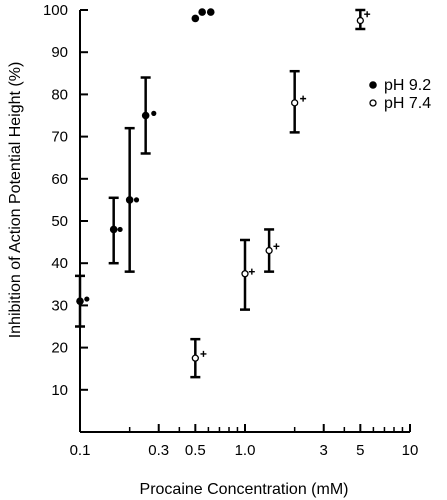 This screenshot has width=447, height=500. Describe the element at coordinates (324, 450) in the screenshot. I see `x-tick-label: 3` at that location.